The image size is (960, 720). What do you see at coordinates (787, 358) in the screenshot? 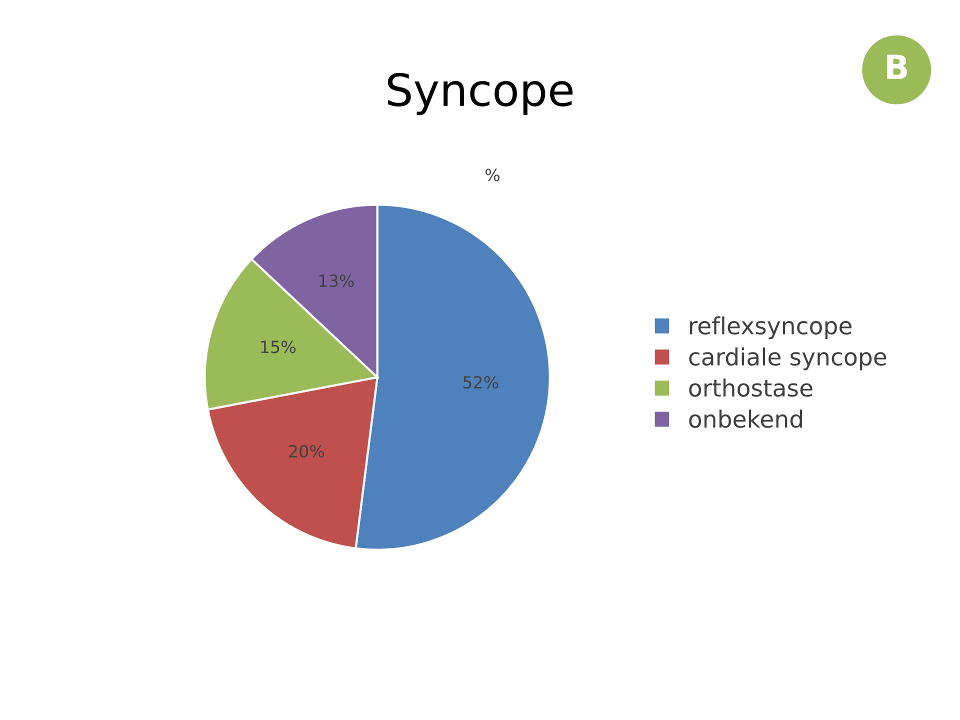
I see `legend-label: cardiale syncope` at bounding box center [787, 358].